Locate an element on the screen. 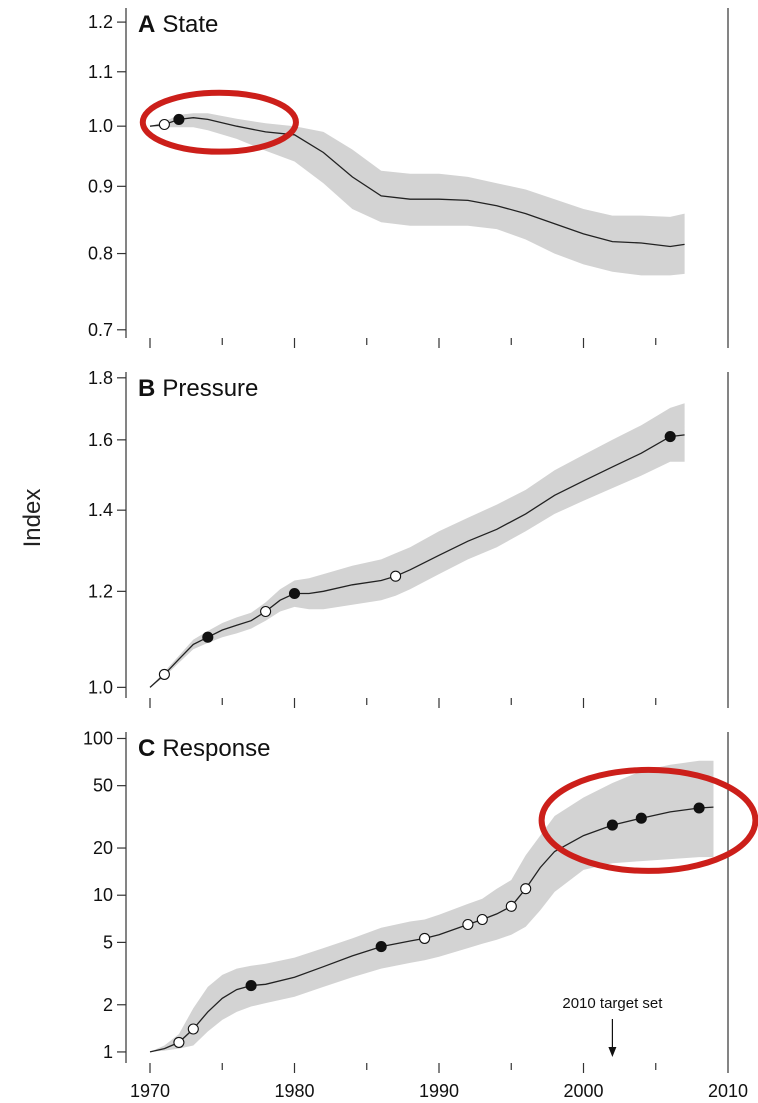 The image size is (758, 1103). panel-title: A State is located at coordinates (178, 24).